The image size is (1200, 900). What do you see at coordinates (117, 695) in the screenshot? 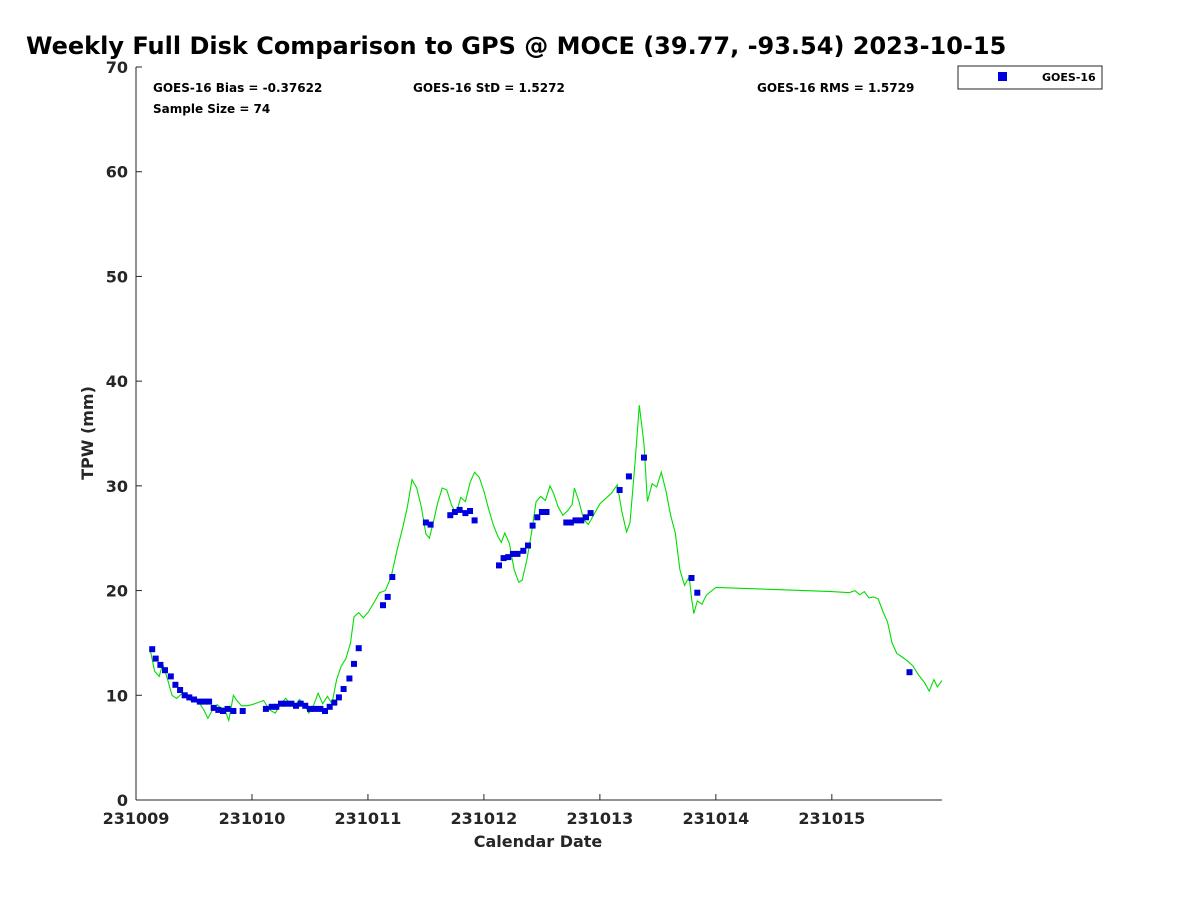
I see `y-tick-label: 10` at bounding box center [117, 695].